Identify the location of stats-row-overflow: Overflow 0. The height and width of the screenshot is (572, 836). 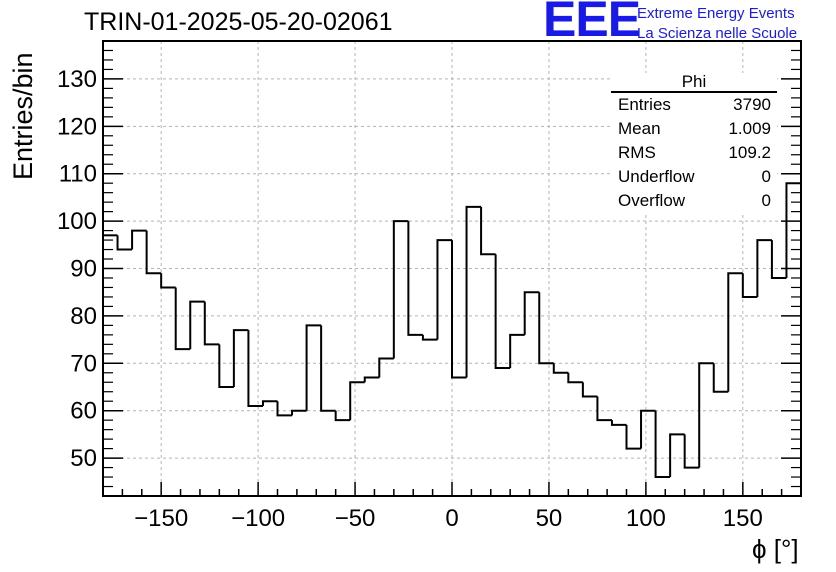
(694, 201).